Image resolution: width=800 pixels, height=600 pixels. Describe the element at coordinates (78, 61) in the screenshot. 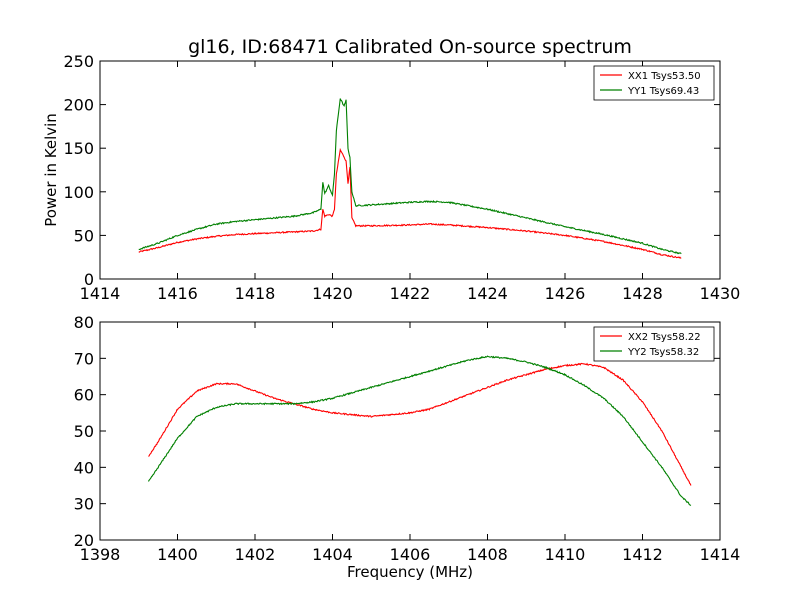

I see `y-tick-label-1-5: 250` at that location.